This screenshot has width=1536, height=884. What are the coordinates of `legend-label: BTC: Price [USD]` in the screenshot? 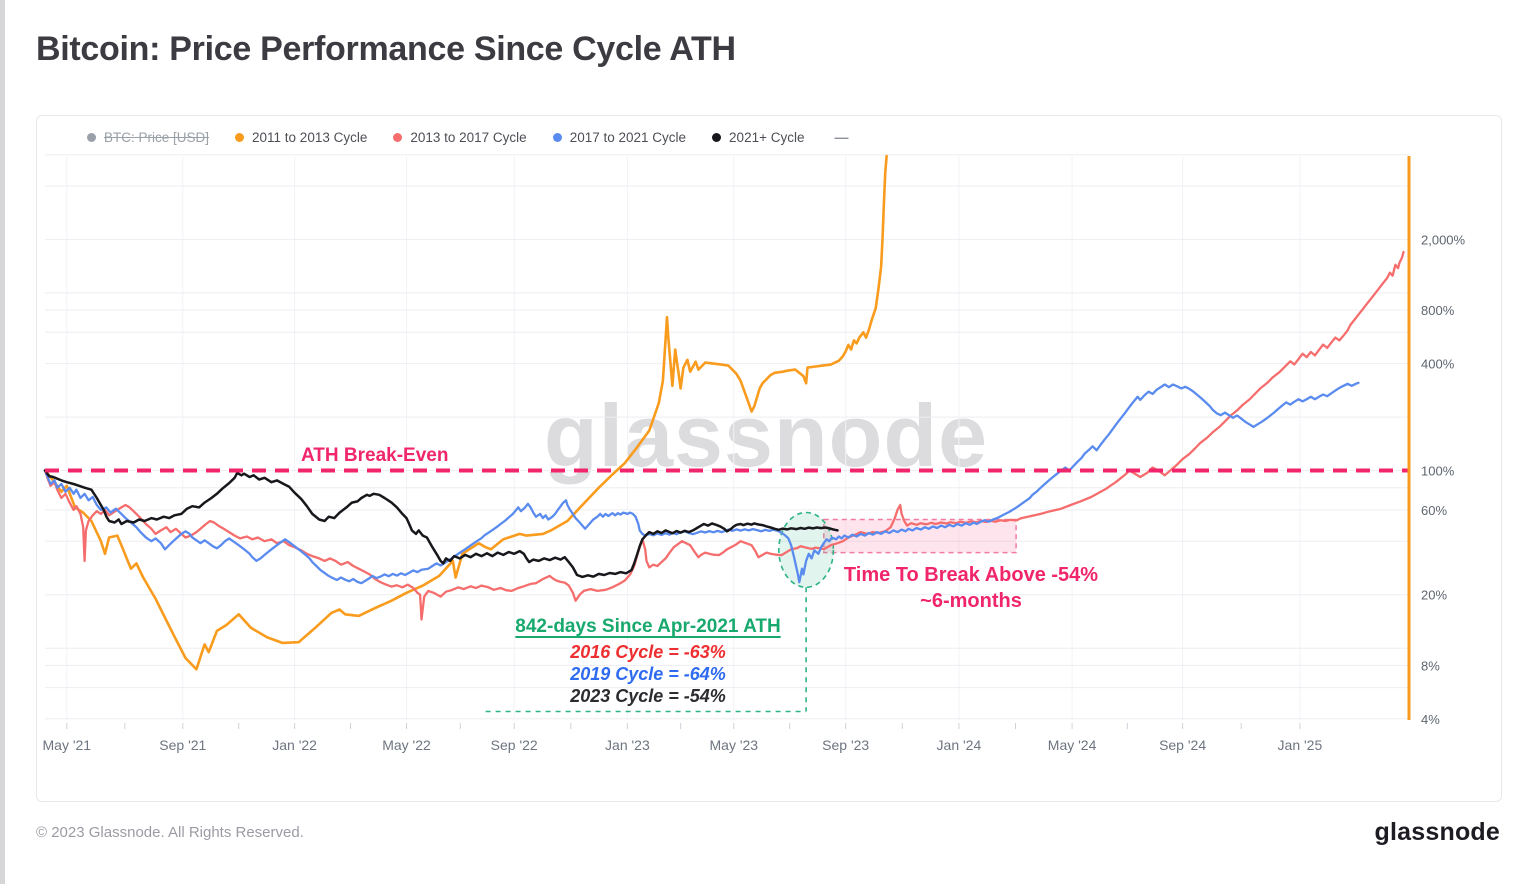 It's located at (157, 137).